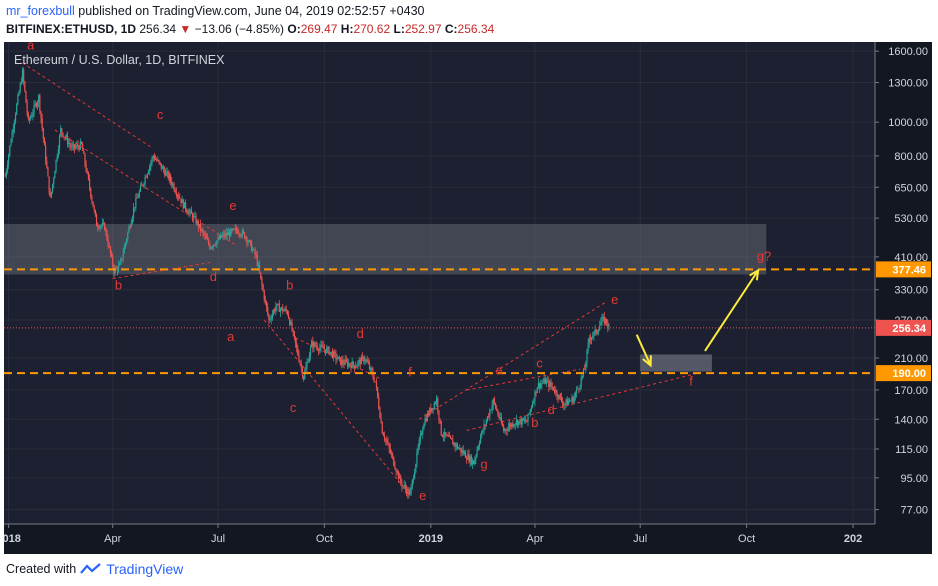  I want to click on trendline-wedge-upper, so click(523, 379).